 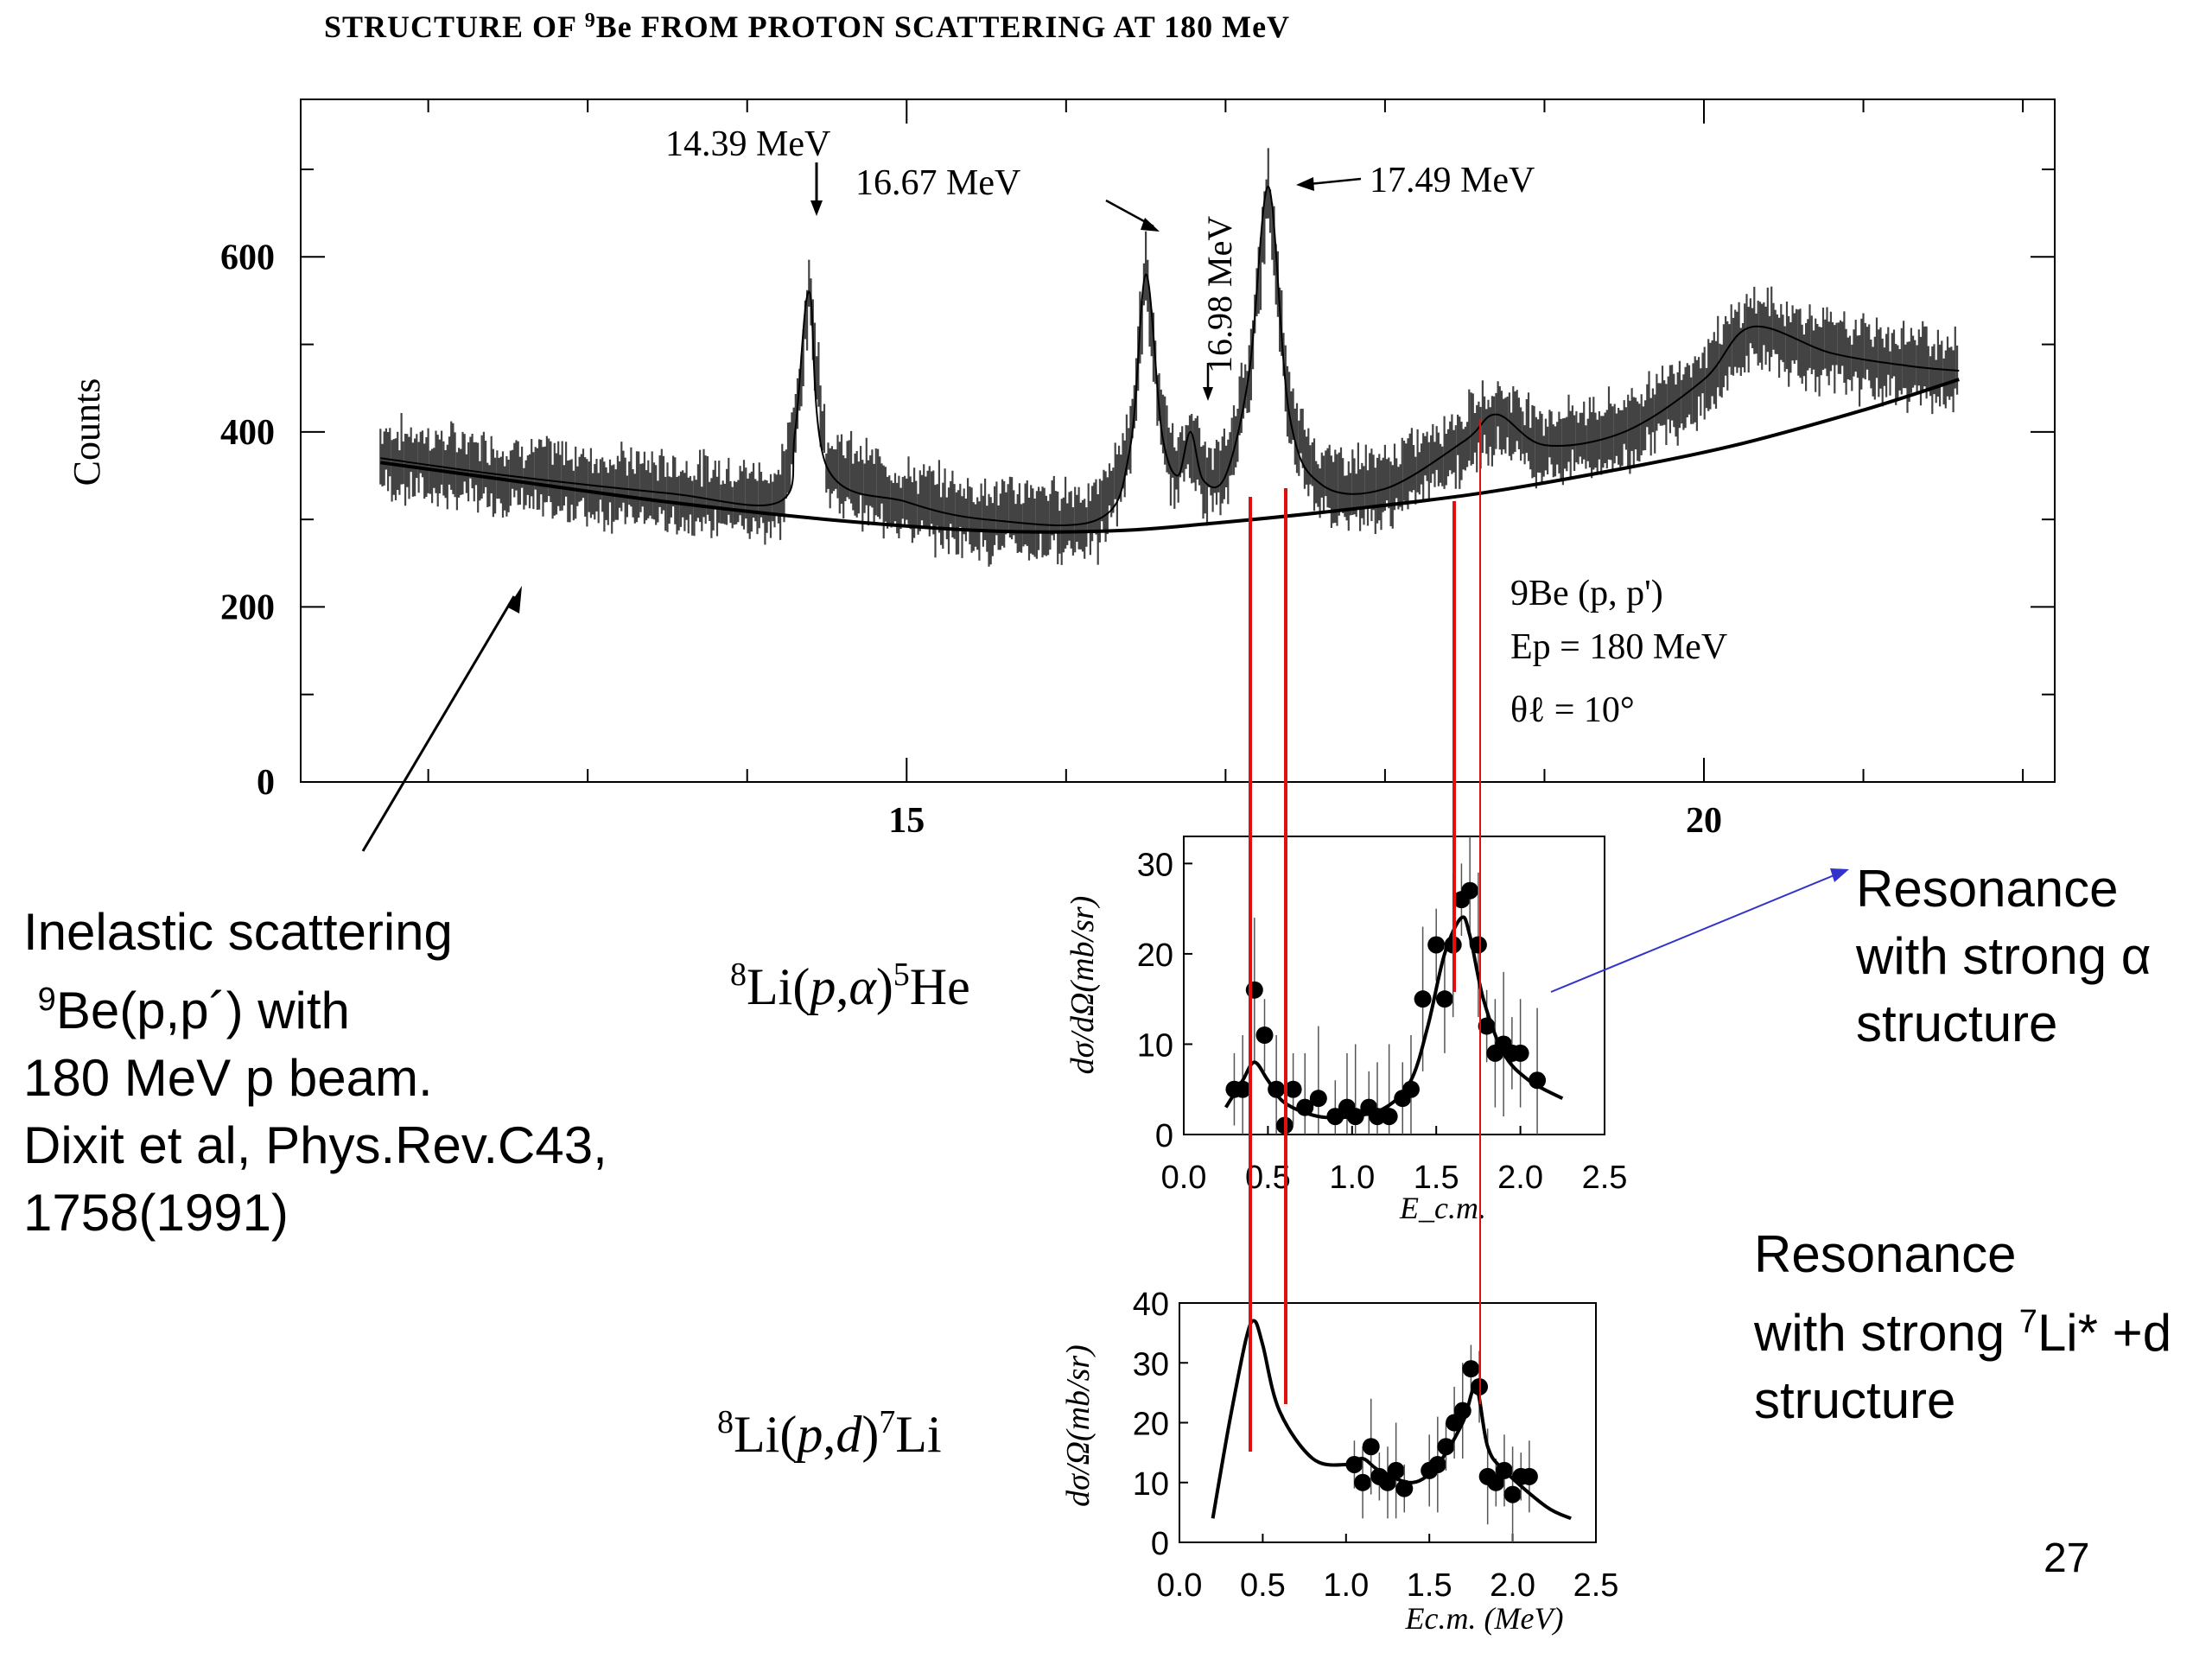 What do you see at coordinates (247, 607) in the screenshot?
I see `spectrum-y-tick-label: 200` at bounding box center [247, 607].